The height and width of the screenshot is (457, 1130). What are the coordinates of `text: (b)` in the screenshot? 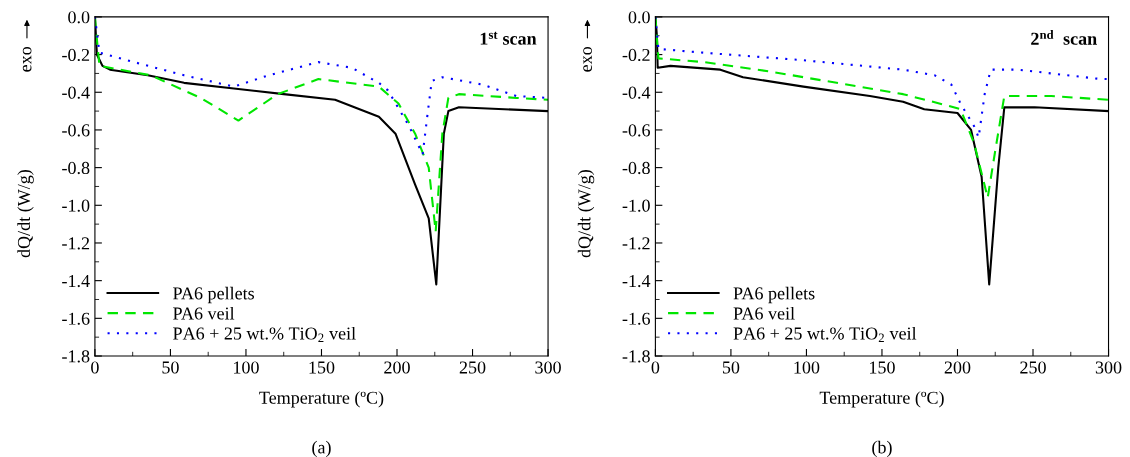 It's located at (882, 448).